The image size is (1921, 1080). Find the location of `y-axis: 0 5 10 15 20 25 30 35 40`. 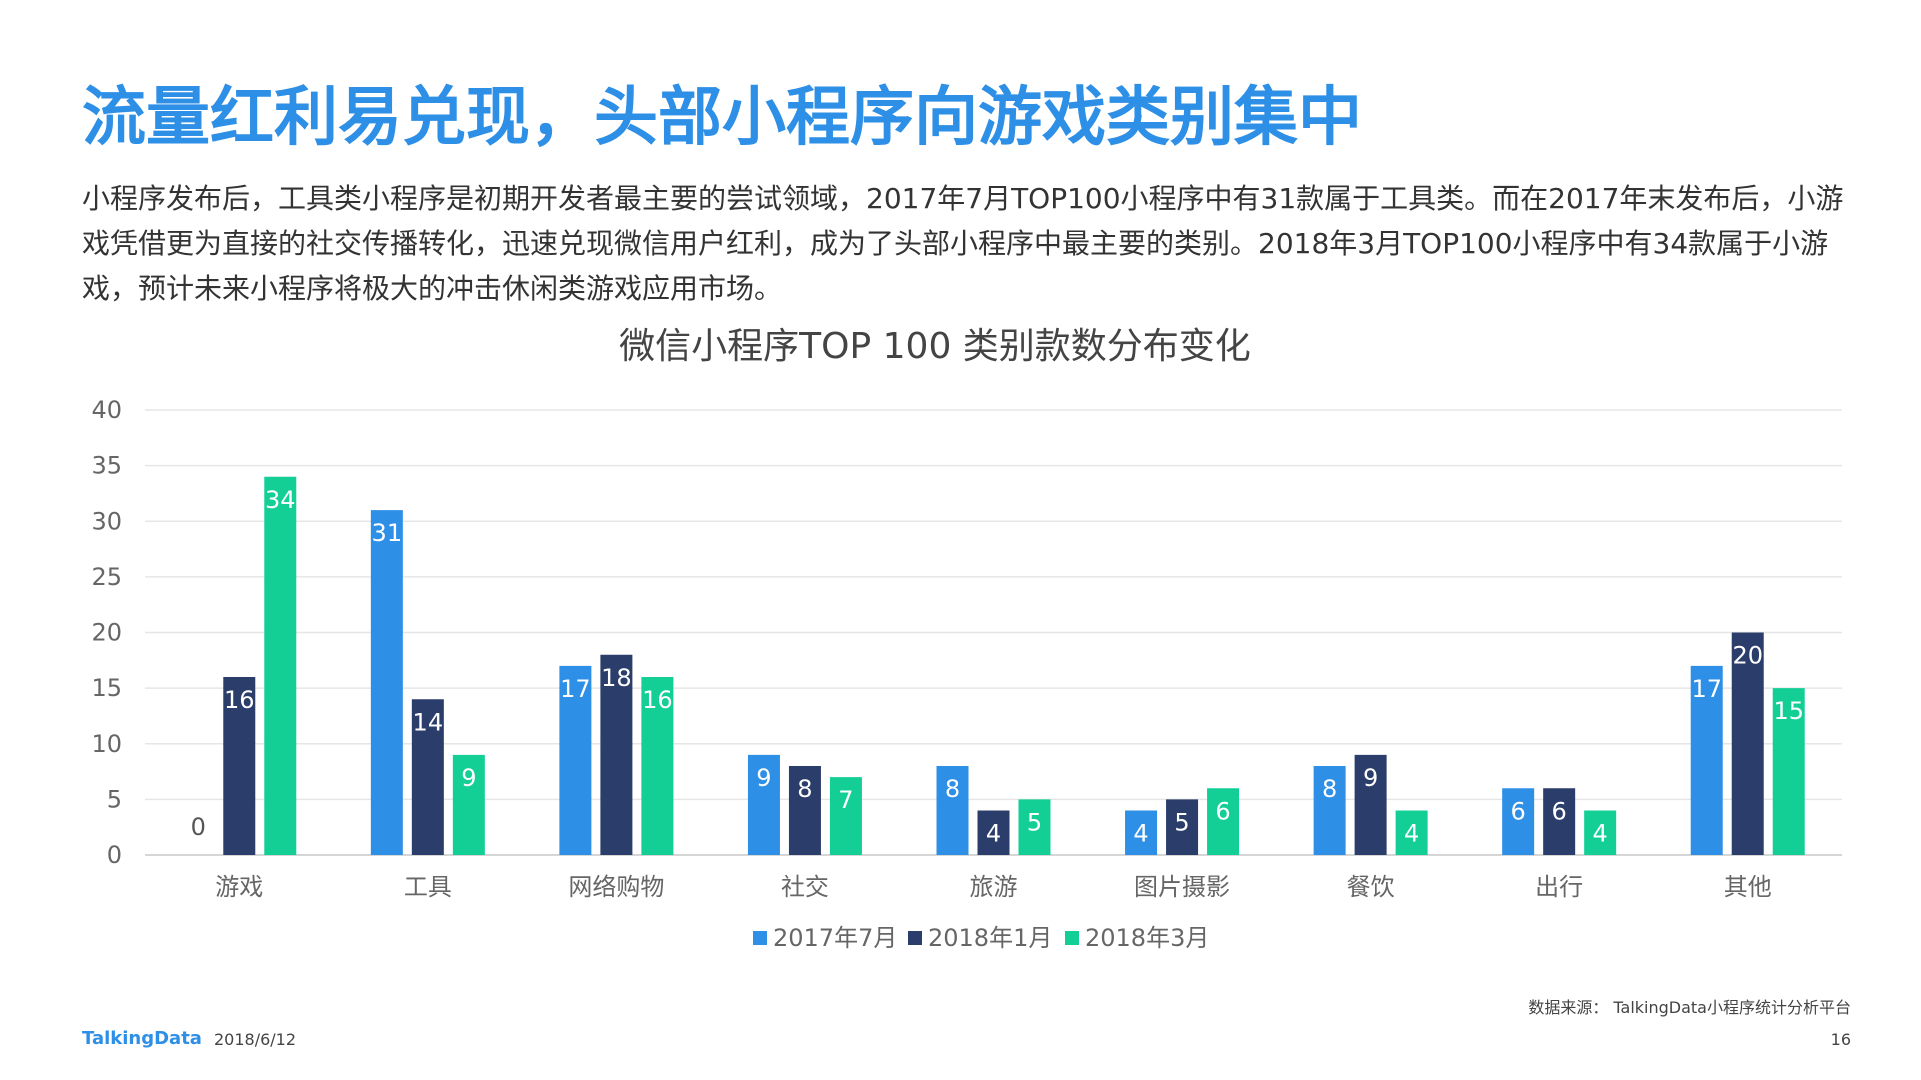

y-axis: 0 5 10 15 20 25 30 35 40 is located at coordinates (106, 632).